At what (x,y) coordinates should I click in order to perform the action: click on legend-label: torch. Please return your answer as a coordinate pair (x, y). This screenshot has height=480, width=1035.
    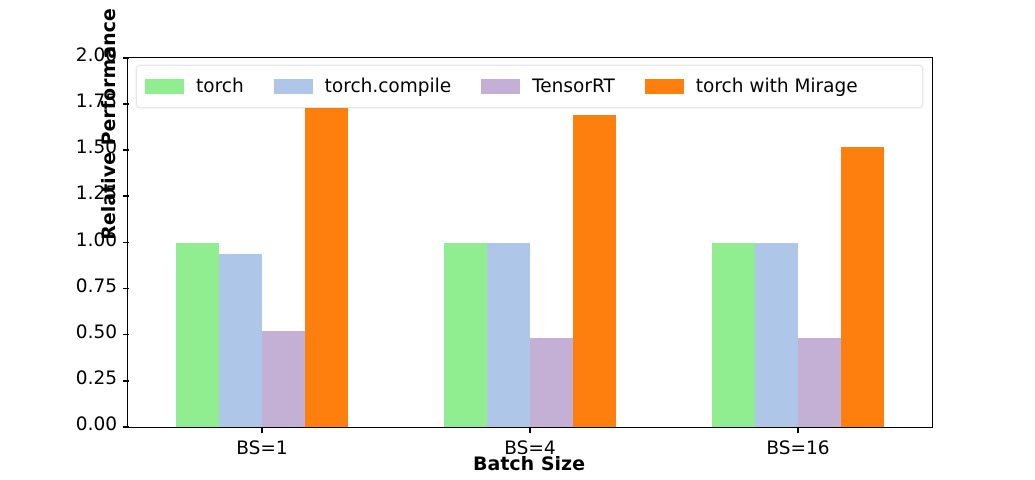
    Looking at the image, I should click on (220, 86).